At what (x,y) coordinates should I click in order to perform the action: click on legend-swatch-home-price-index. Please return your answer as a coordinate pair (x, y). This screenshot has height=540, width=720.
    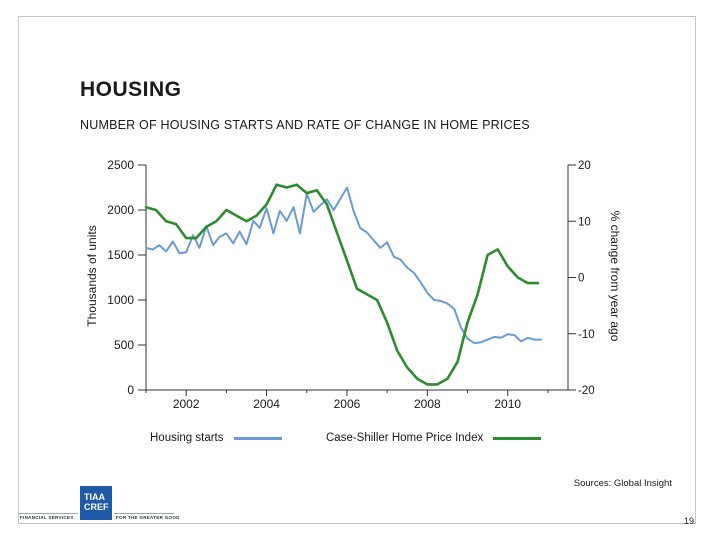
    Looking at the image, I should click on (517, 438).